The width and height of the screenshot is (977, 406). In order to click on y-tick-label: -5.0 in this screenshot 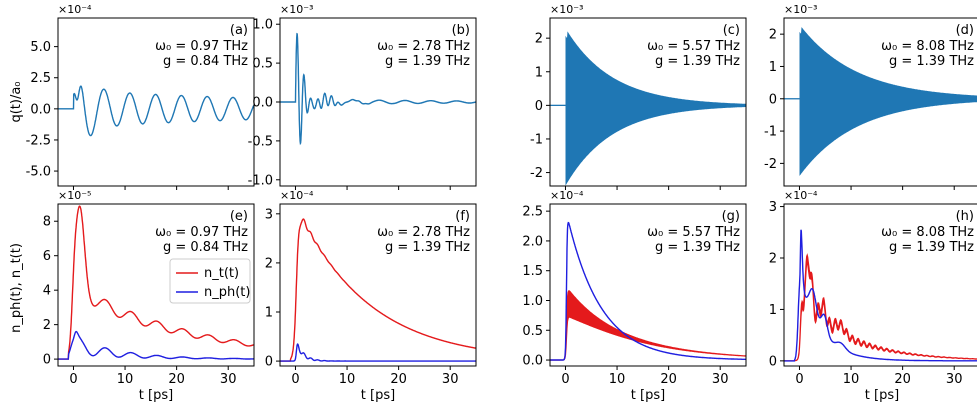, I will do `click(38, 172)`.